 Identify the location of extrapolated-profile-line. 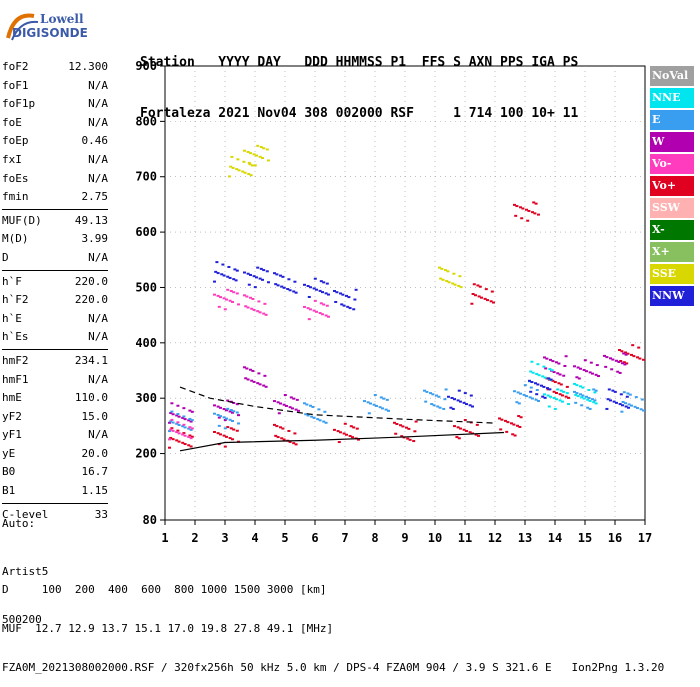
(337, 405).